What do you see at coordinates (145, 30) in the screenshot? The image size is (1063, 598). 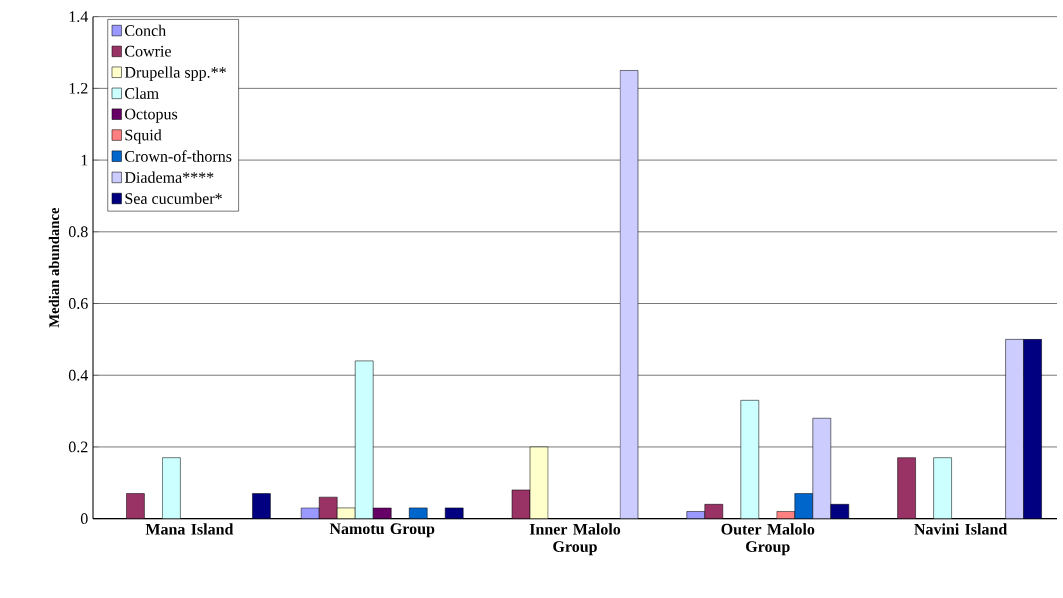 I see `legend-label: Conch` at bounding box center [145, 30].